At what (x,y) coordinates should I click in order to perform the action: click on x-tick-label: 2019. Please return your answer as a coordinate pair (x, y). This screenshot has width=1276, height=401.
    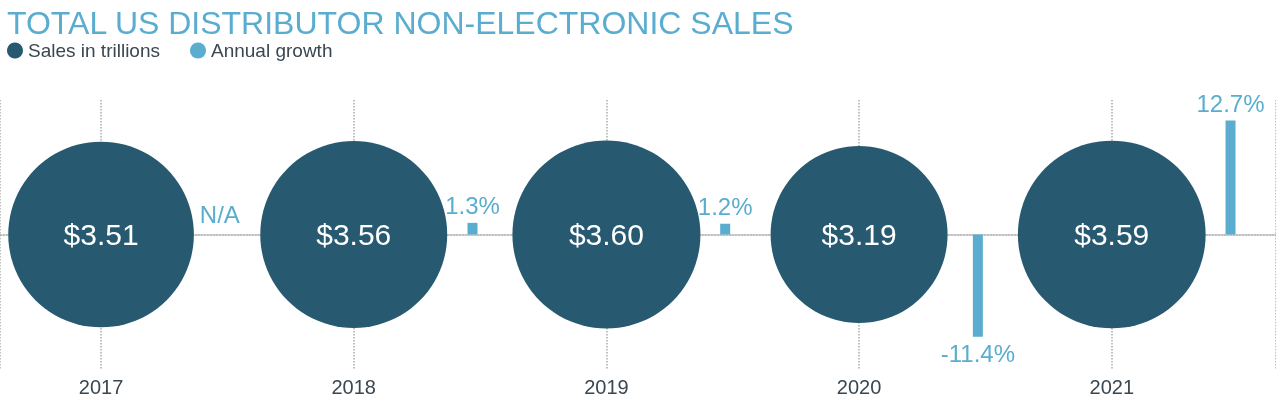
    Looking at the image, I should click on (606, 387).